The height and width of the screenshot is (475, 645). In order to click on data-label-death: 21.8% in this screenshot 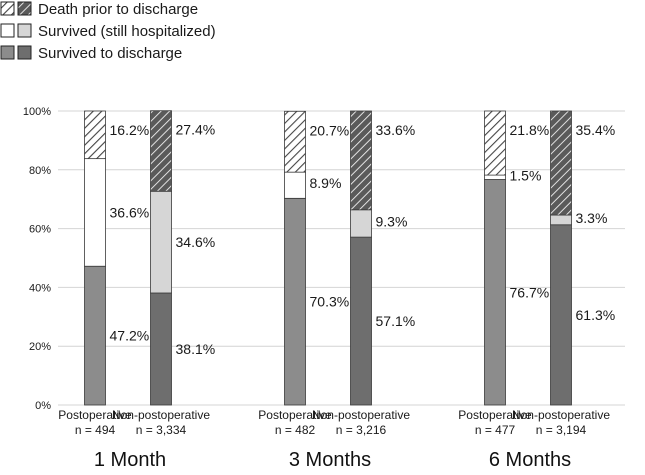, I will do `click(530, 130)`.